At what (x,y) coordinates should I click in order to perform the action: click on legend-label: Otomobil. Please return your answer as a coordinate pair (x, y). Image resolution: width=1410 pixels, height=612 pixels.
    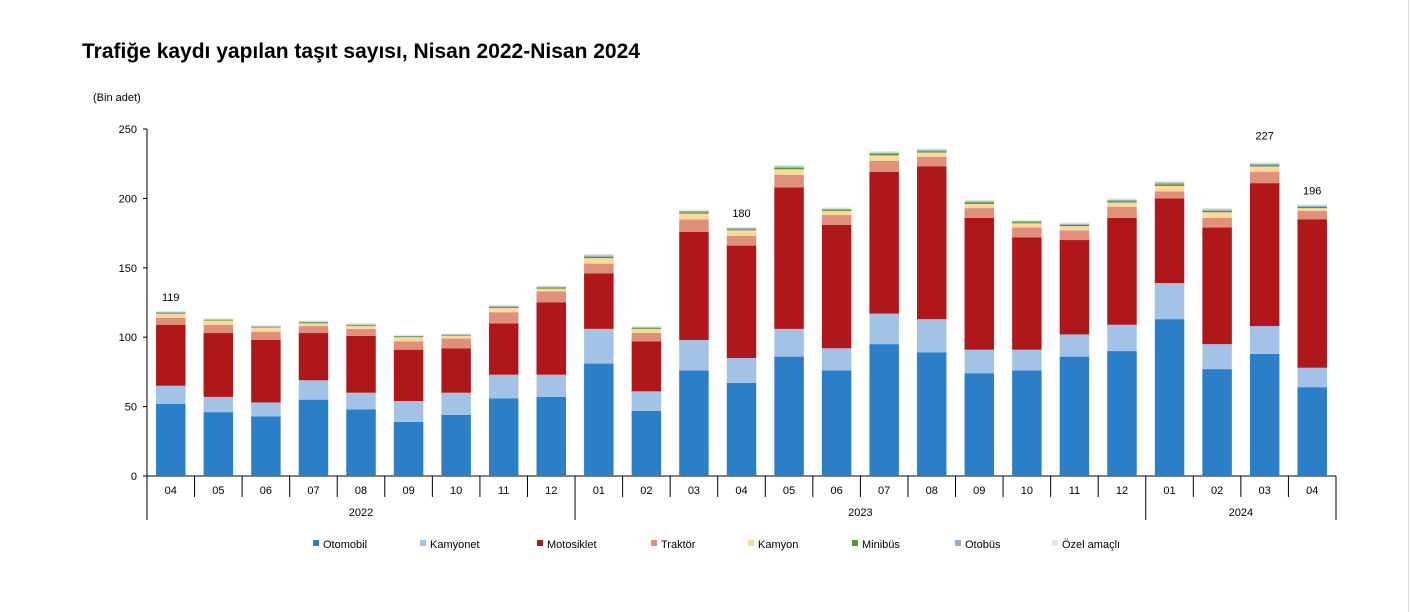
    Looking at the image, I should click on (345, 545).